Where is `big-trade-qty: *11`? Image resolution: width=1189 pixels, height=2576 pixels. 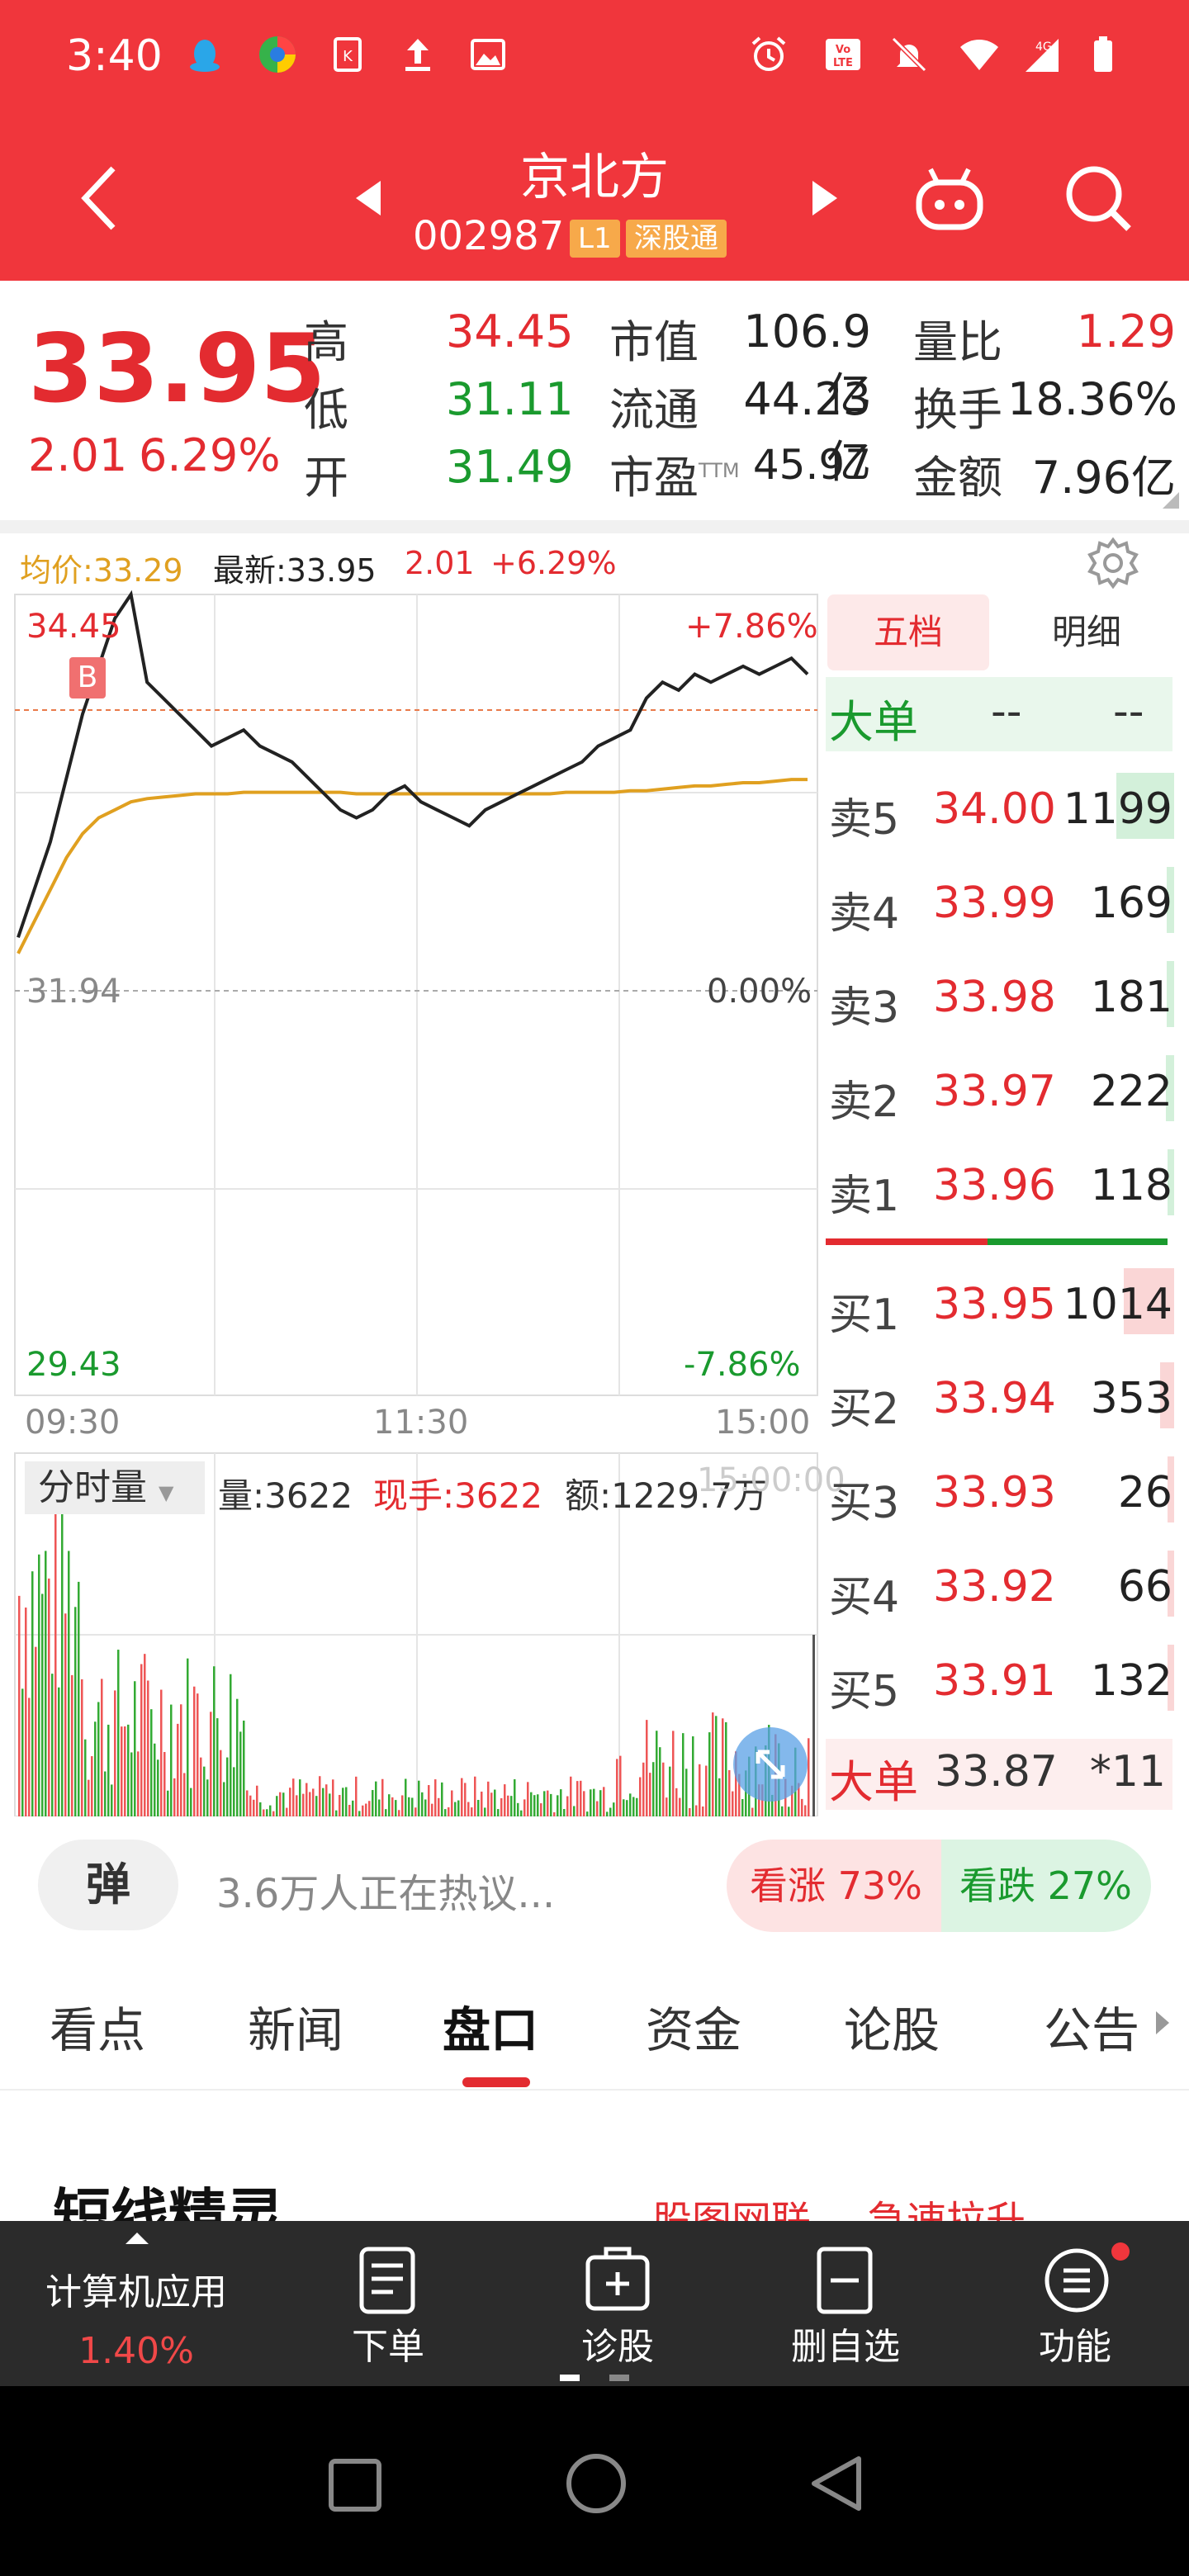
big-trade-qty: *11 is located at coordinates (1127, 1772).